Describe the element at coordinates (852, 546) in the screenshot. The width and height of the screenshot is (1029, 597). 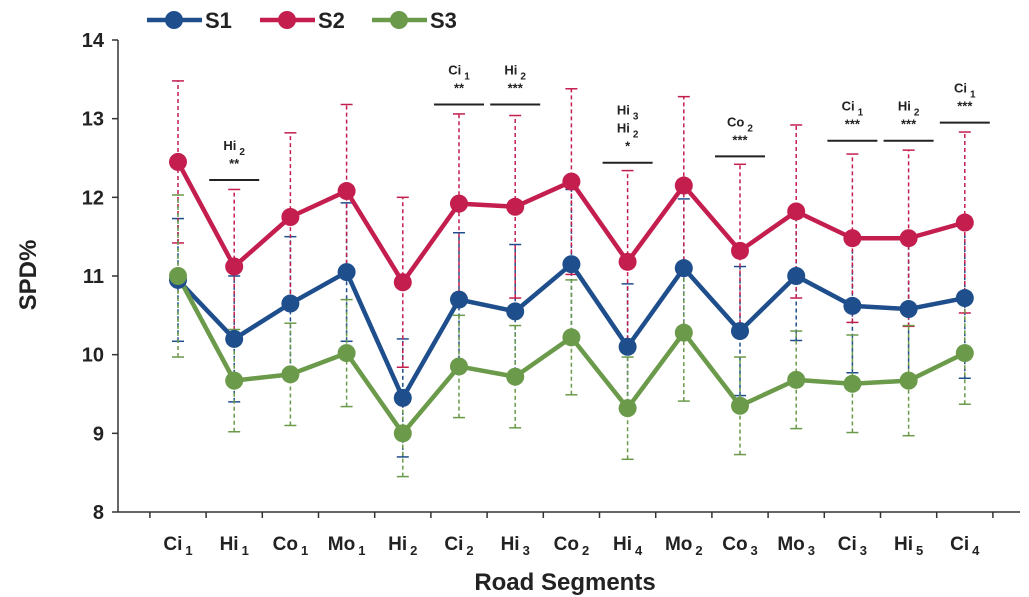
I see `x-tick-label: Ci 3` at that location.